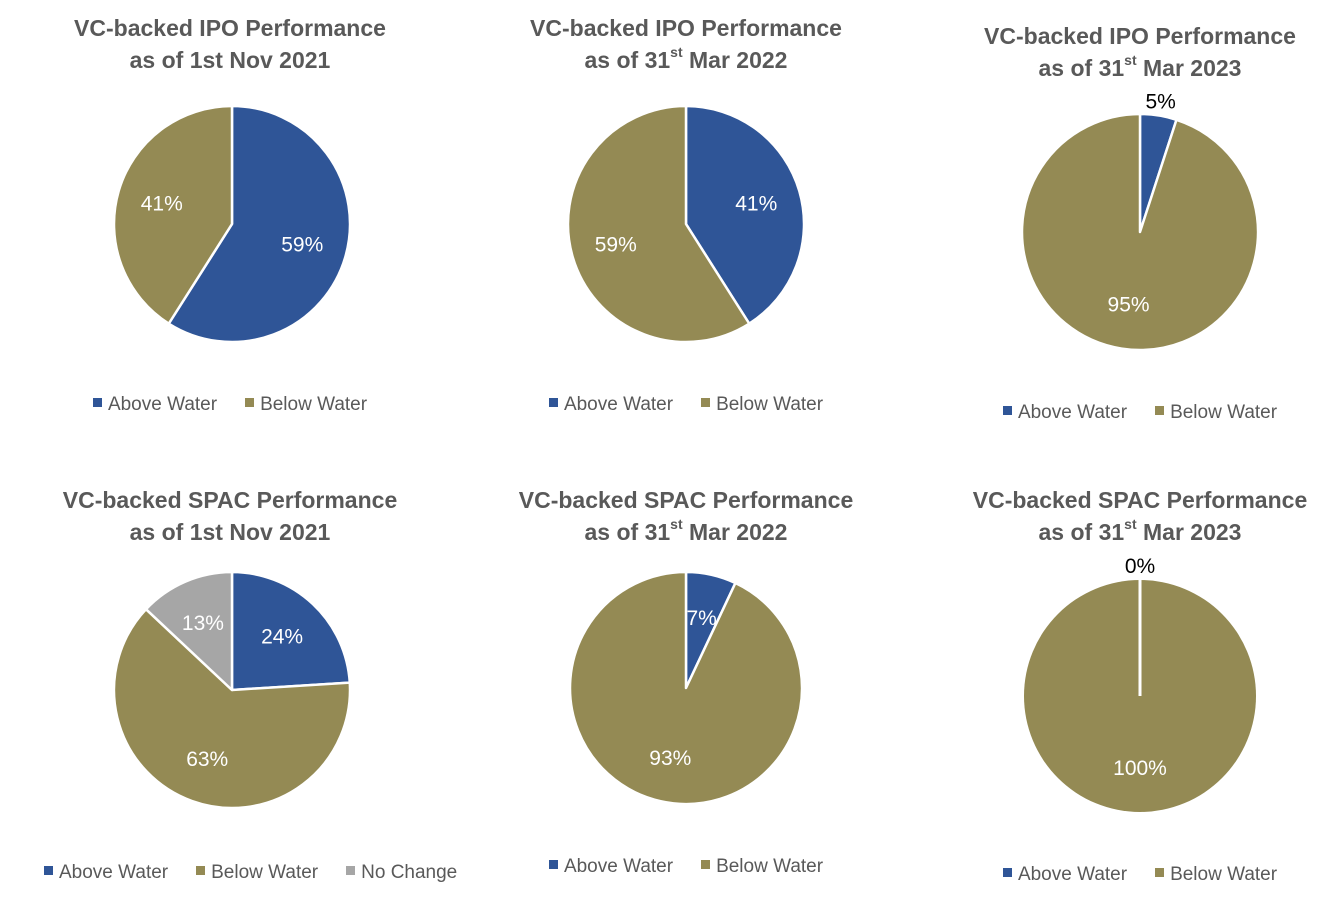 The height and width of the screenshot is (904, 1318). I want to click on pie-chart: 0% 100%, so click(1140, 683).